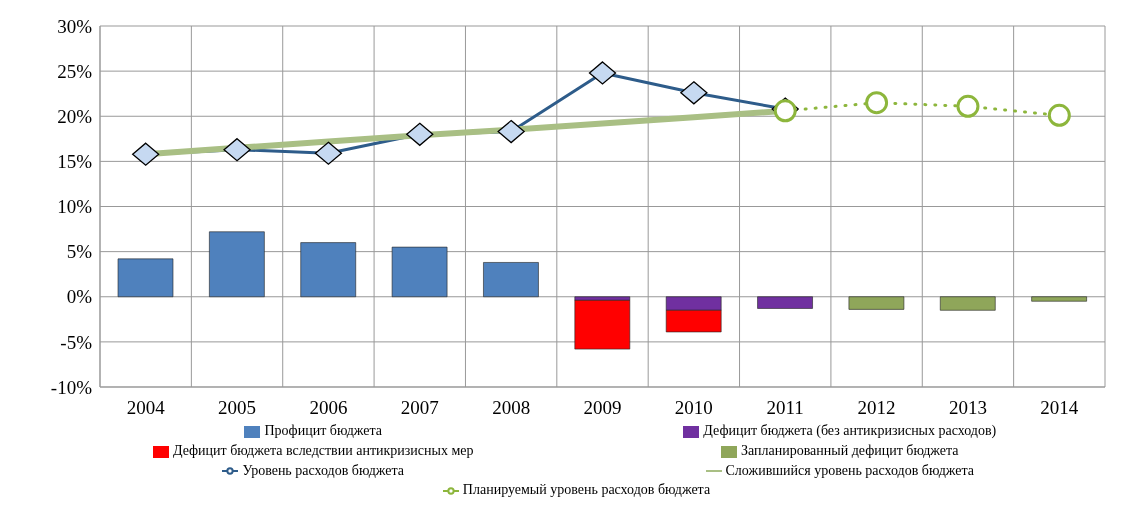  Describe the element at coordinates (323, 450) in the screenshot. I see `legend-label: Дефицит бюджета вследствии антикризисных мер` at that location.